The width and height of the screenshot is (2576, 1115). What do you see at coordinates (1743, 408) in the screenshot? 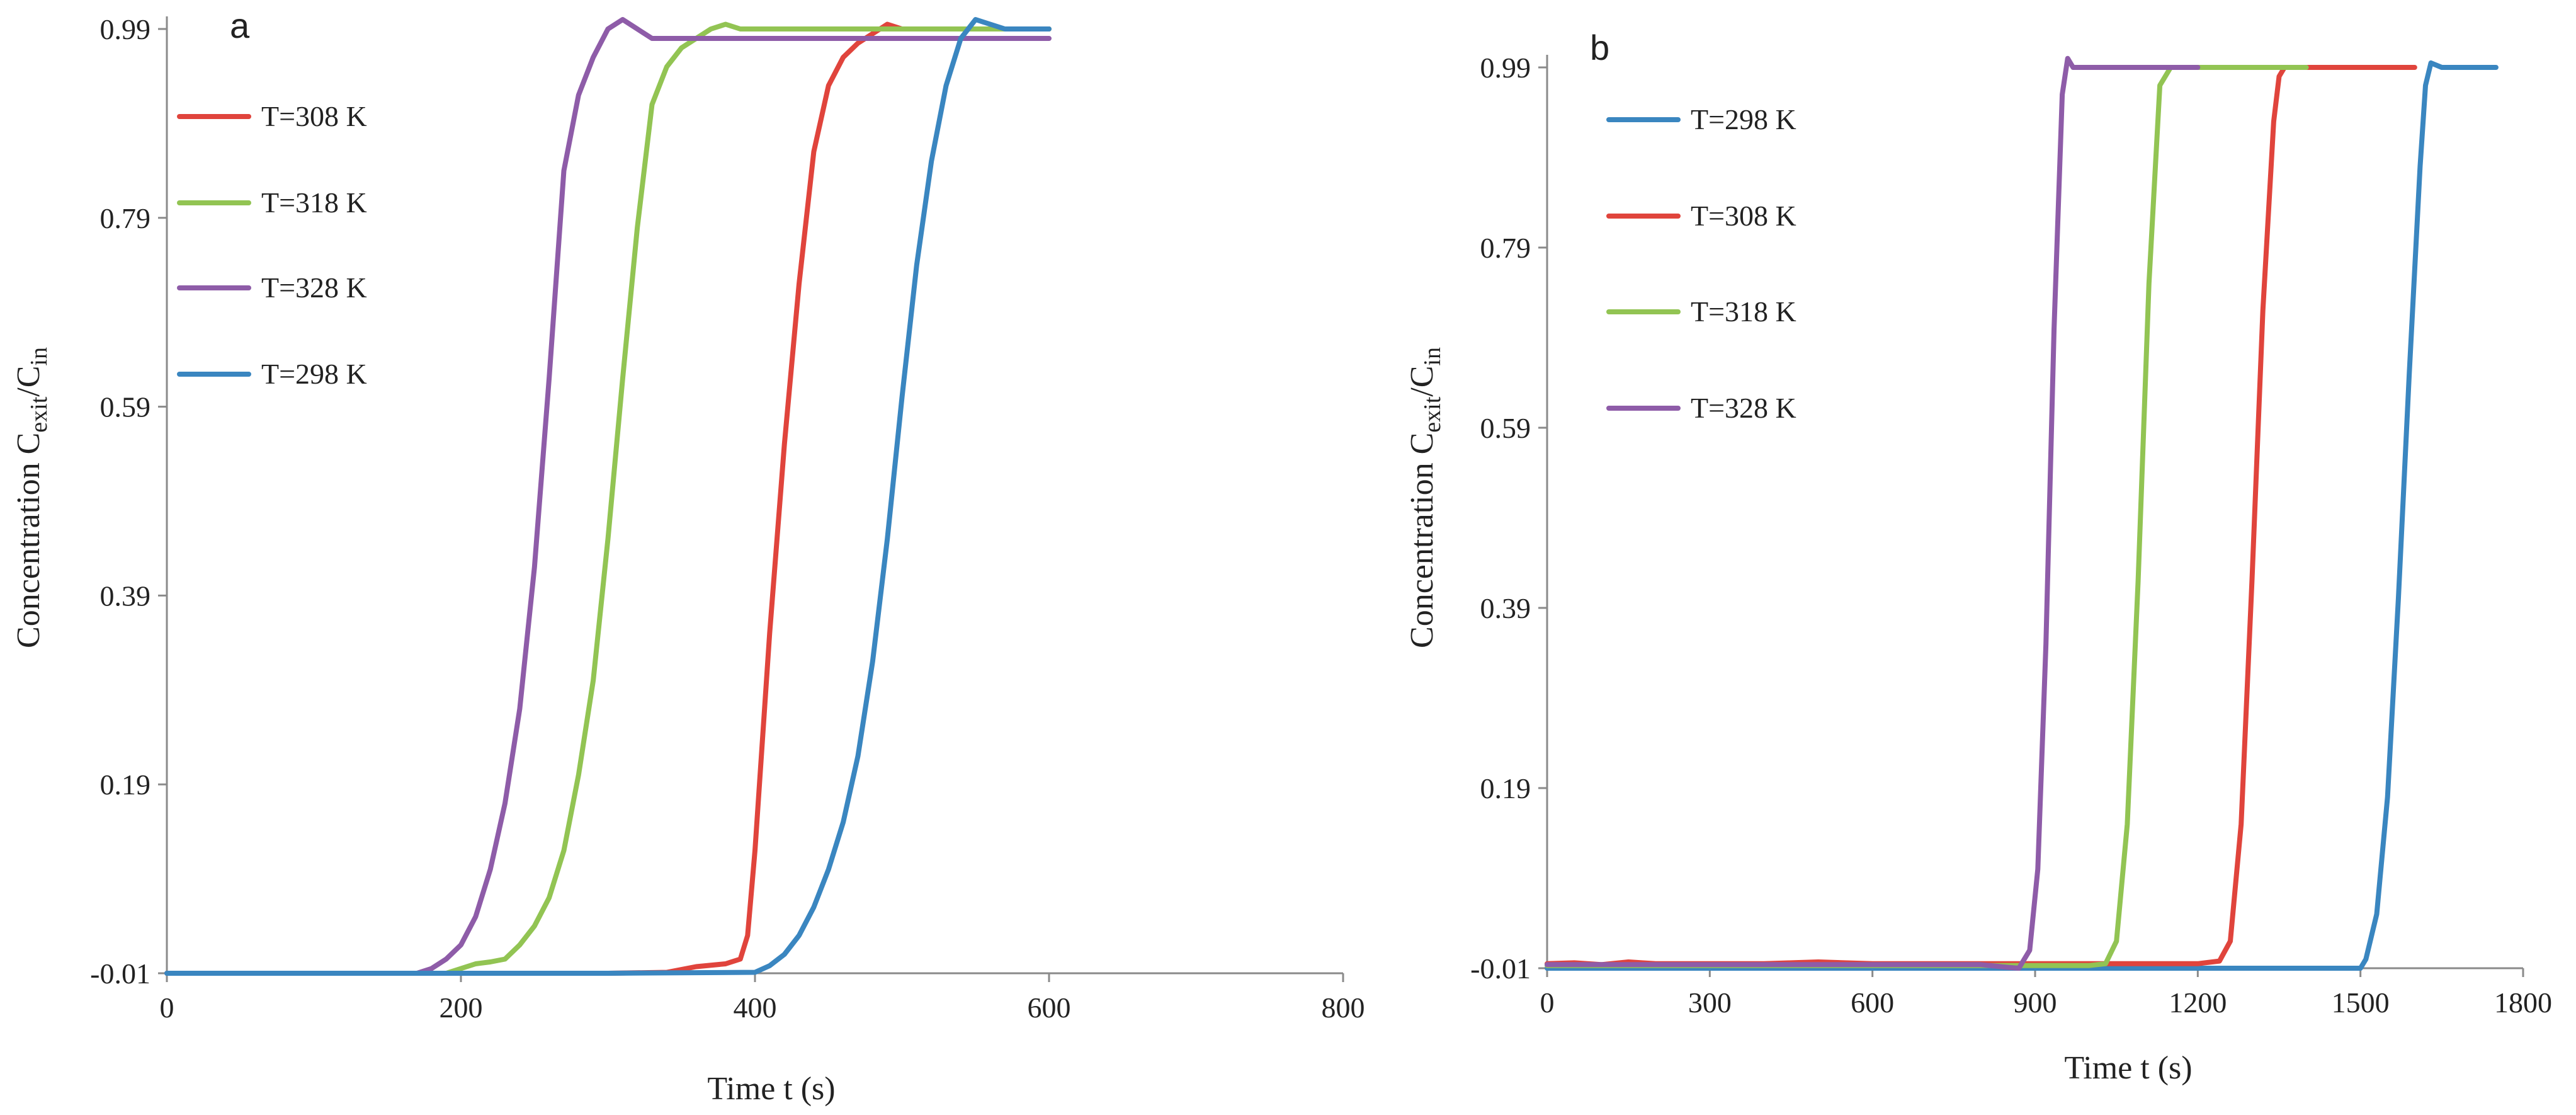
I see `panel-b-legend-text-3: T=328 K` at bounding box center [1743, 408].